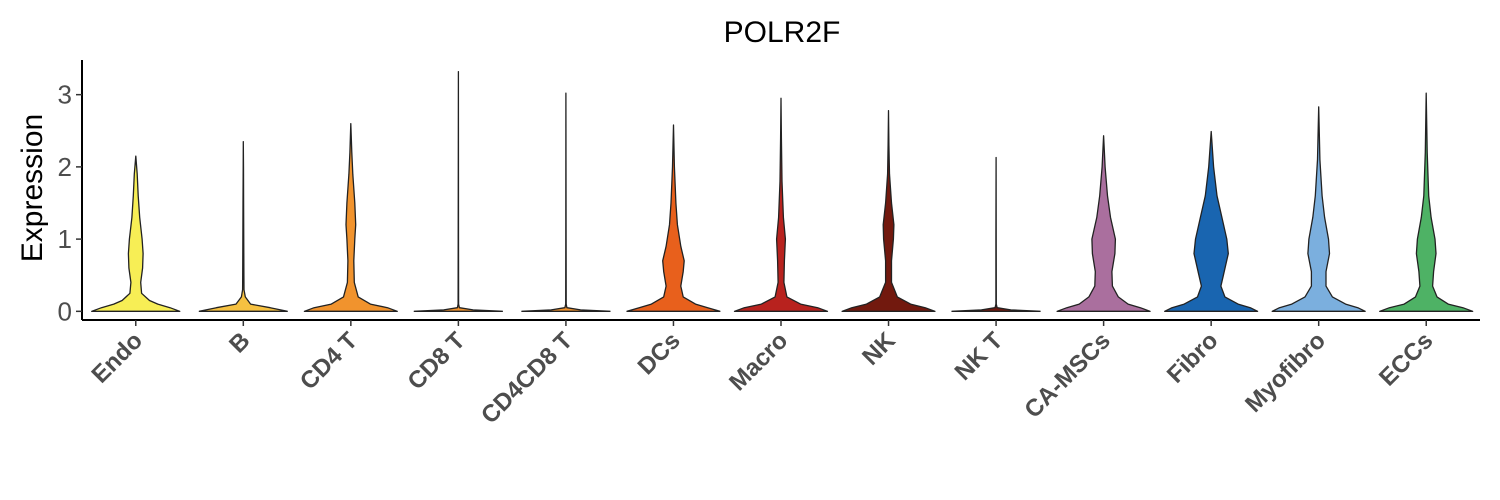 The image size is (1500, 500). I want to click on x-tick-label: Fibro, so click(1193, 358).